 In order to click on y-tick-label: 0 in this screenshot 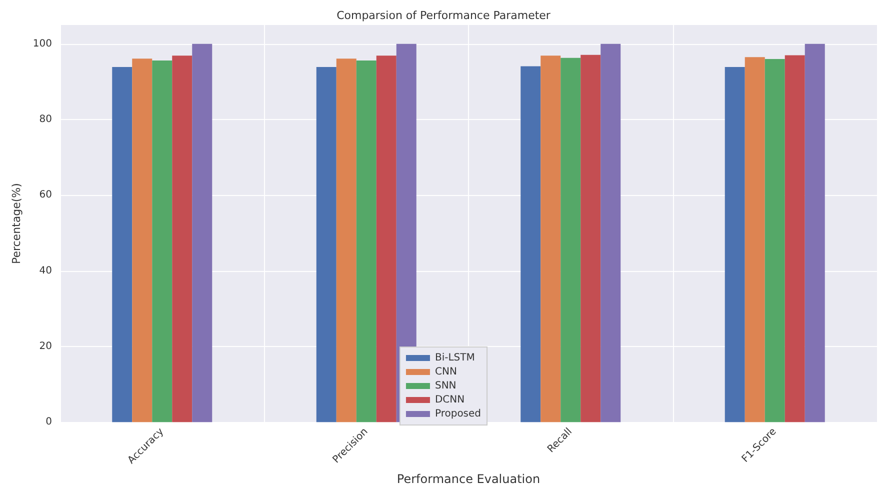, I will do `click(49, 422)`.